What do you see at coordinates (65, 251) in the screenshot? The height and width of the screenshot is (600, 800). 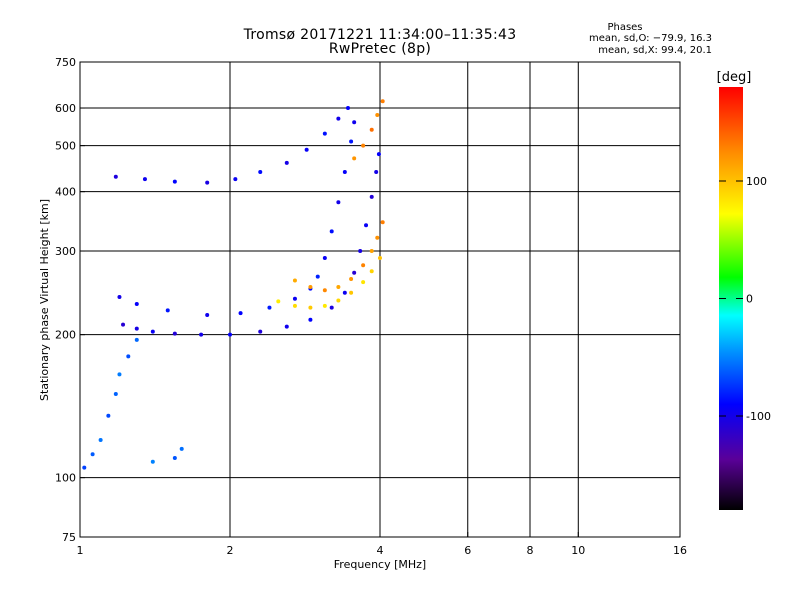 I see `y-tick-label: 300` at bounding box center [65, 251].